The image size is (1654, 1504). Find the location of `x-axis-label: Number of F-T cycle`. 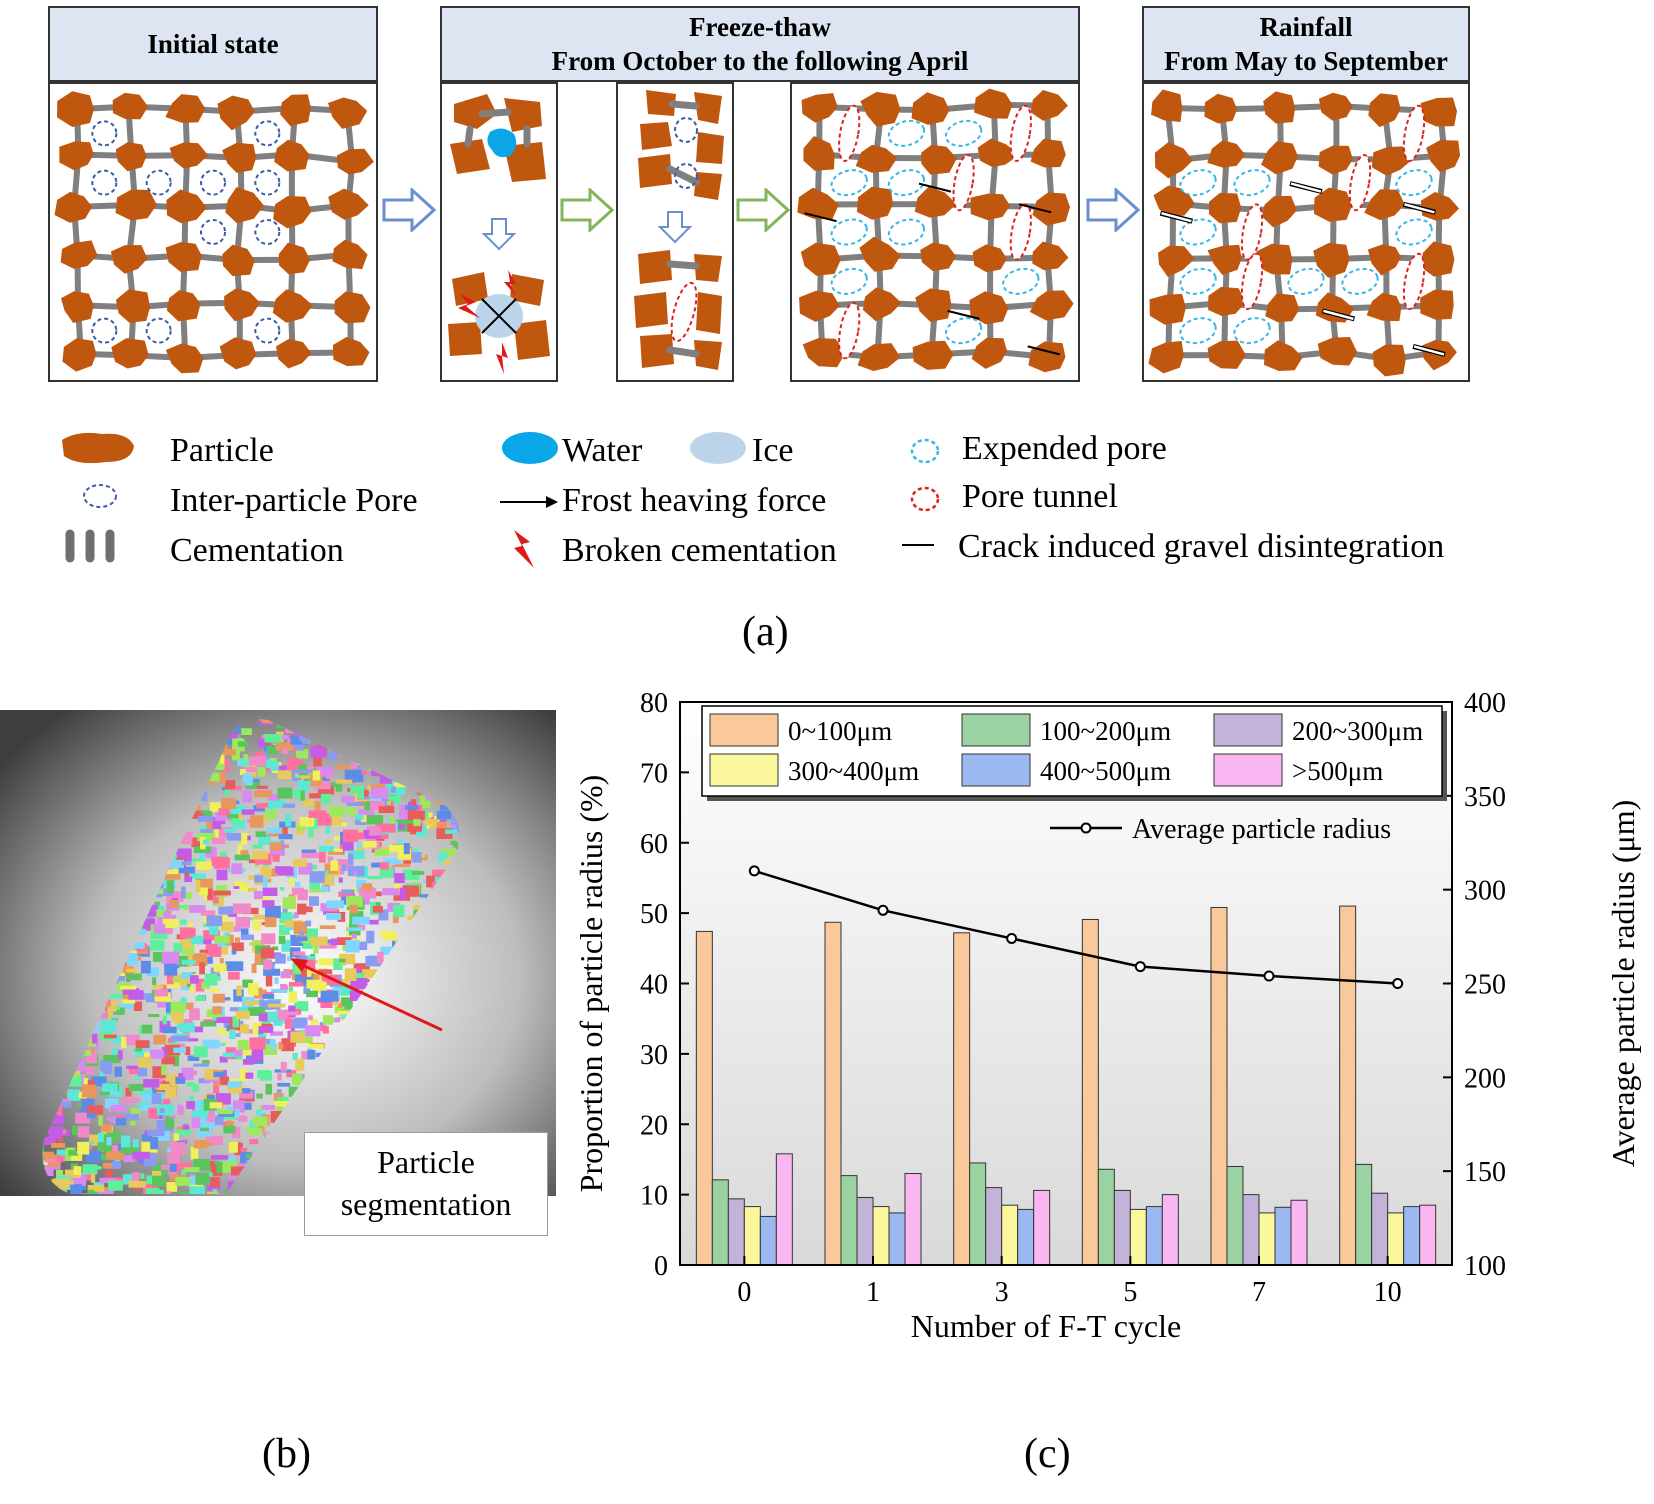

x-axis-label: Number of F-T cycle is located at coordinates (1046, 1326).